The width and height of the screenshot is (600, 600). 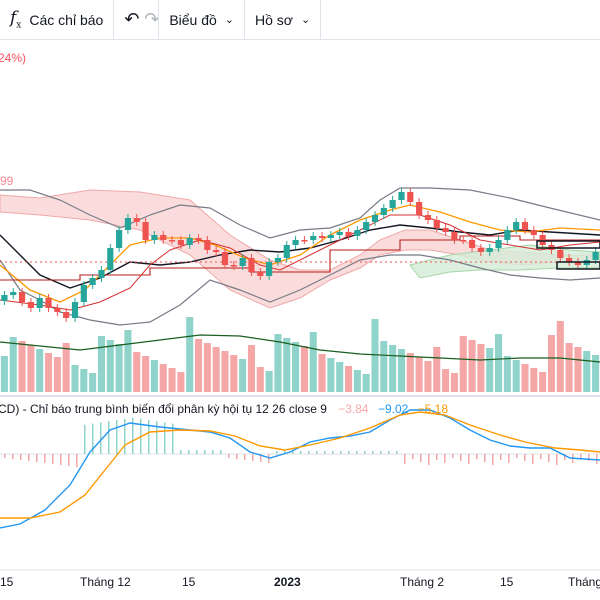 What do you see at coordinates (353, 409) in the screenshot?
I see `macd-histogram-value: −3.84` at bounding box center [353, 409].